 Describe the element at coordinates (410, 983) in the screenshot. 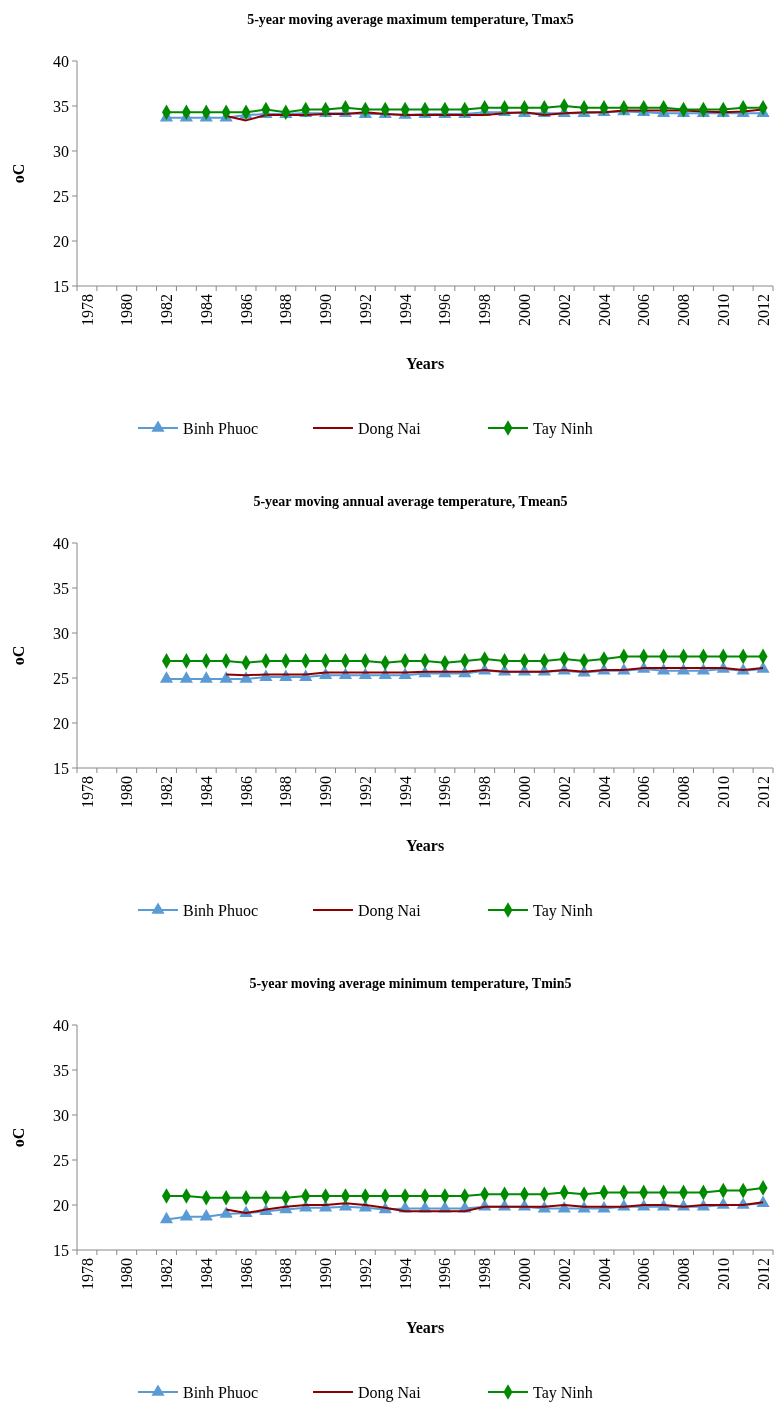

I see `chart-title: 5-year moving average minimum temperature, Tmin5` at that location.